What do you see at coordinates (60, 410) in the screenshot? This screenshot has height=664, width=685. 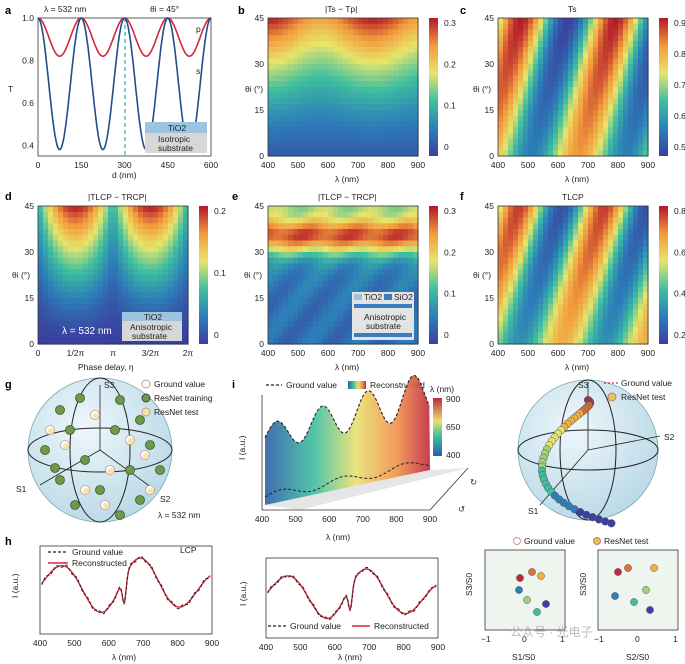 I see `panel-g-training-point` at bounding box center [60, 410].